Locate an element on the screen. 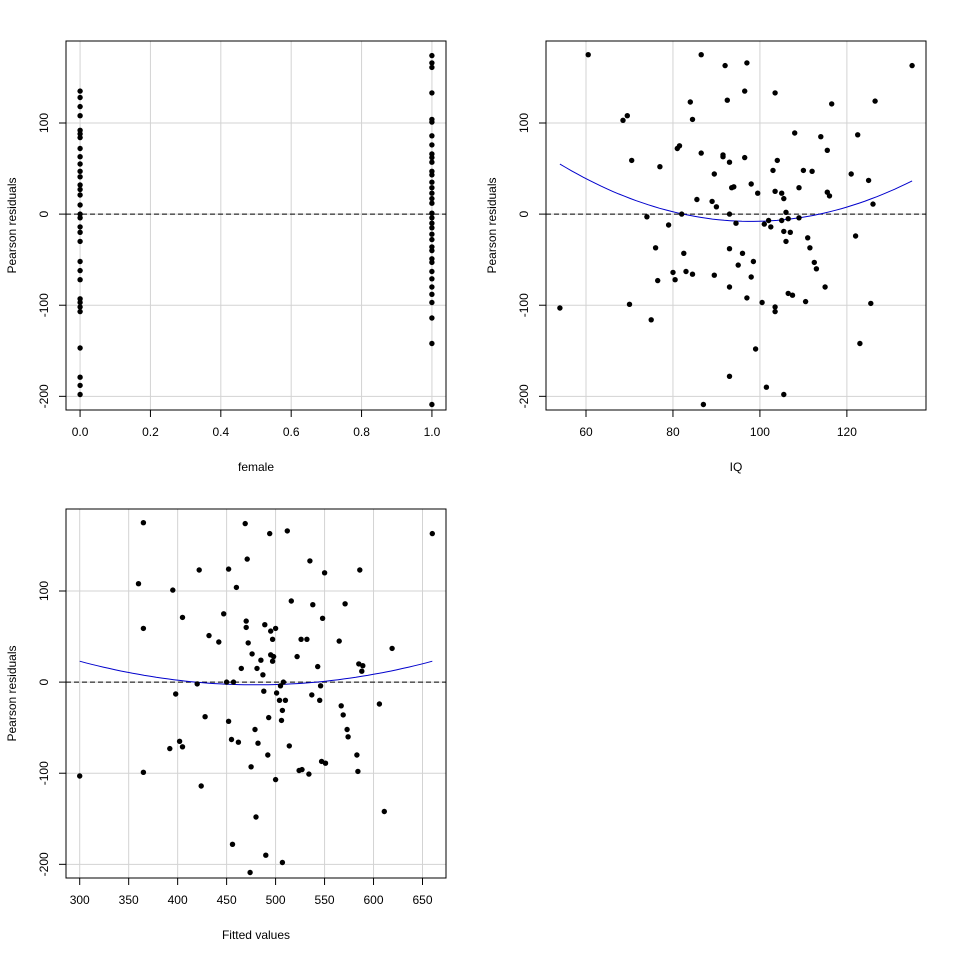 Image resolution: width=960 pixels, height=960 pixels. x-tick-label: 0.6 is located at coordinates (291, 432).